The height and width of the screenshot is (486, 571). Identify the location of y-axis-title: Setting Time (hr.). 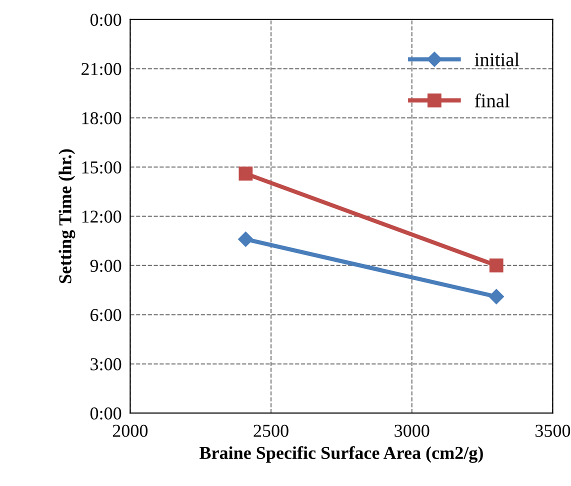
(67, 216).